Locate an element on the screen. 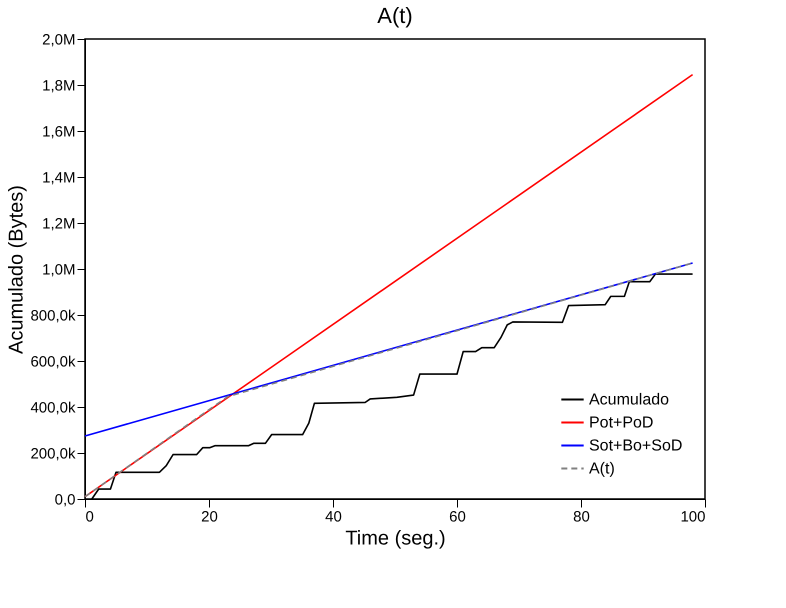  y-tick-label: 2,0M is located at coordinates (59, 40).